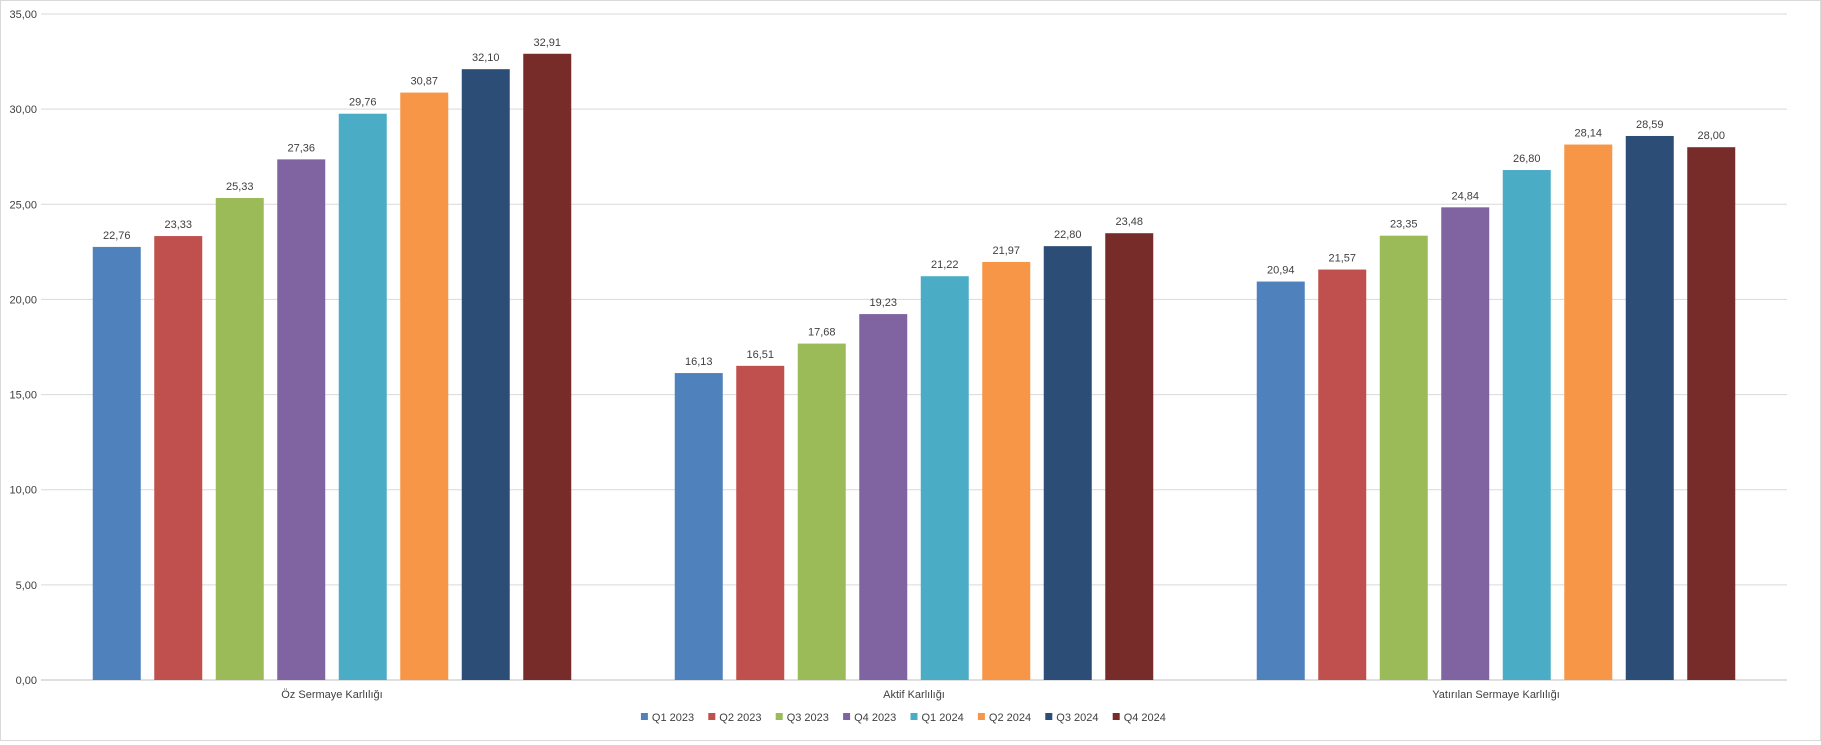 This screenshot has height=745, width=1821. I want to click on data-label: 24,84, so click(1465, 196).